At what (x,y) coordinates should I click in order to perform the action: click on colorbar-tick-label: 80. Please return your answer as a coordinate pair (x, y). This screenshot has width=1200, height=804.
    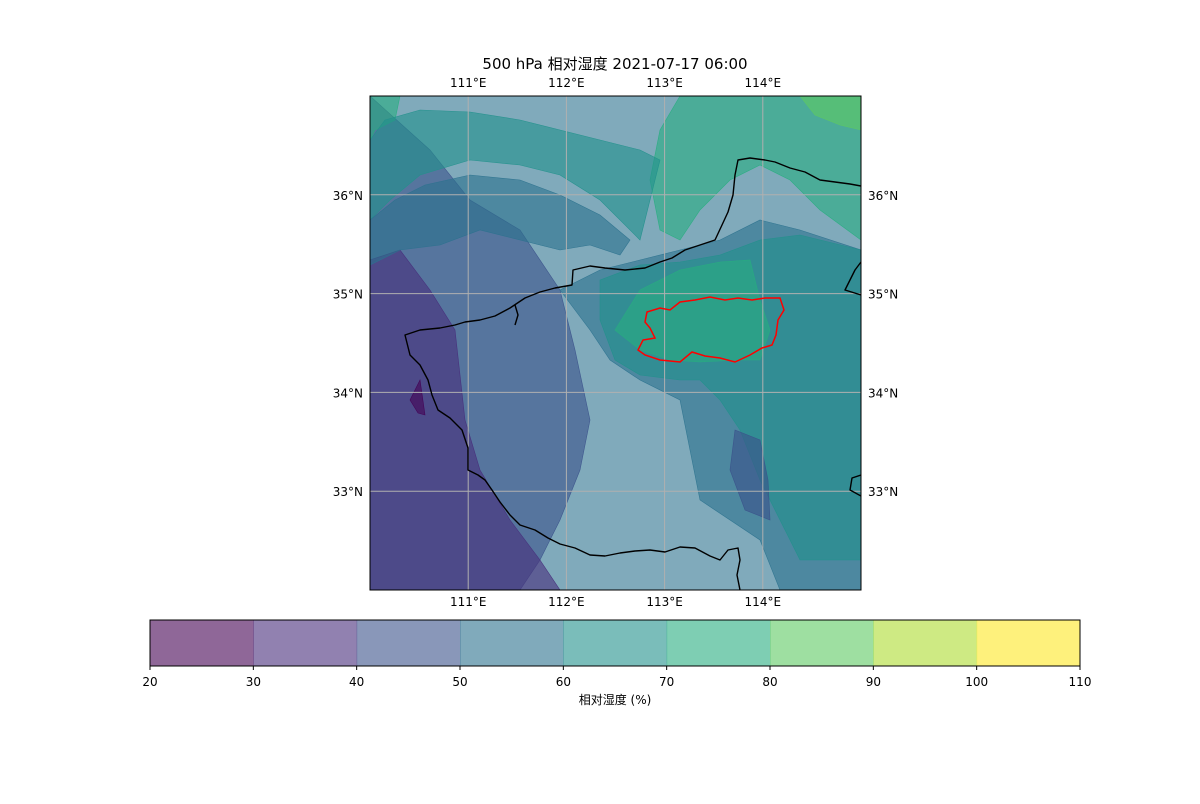
    Looking at the image, I should click on (769, 682).